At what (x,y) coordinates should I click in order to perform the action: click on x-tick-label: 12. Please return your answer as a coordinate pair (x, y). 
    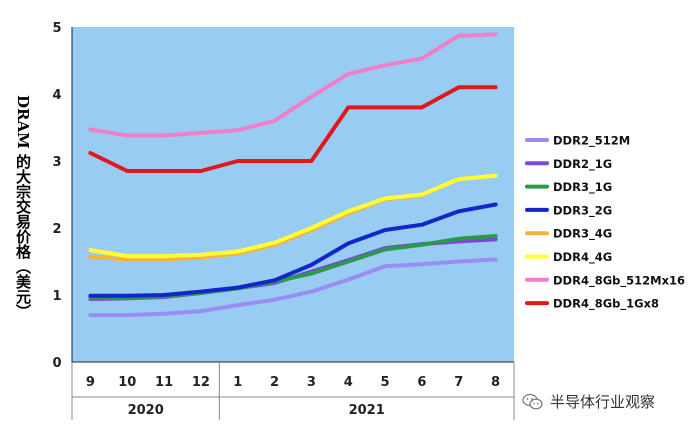
    Looking at the image, I should click on (201, 382).